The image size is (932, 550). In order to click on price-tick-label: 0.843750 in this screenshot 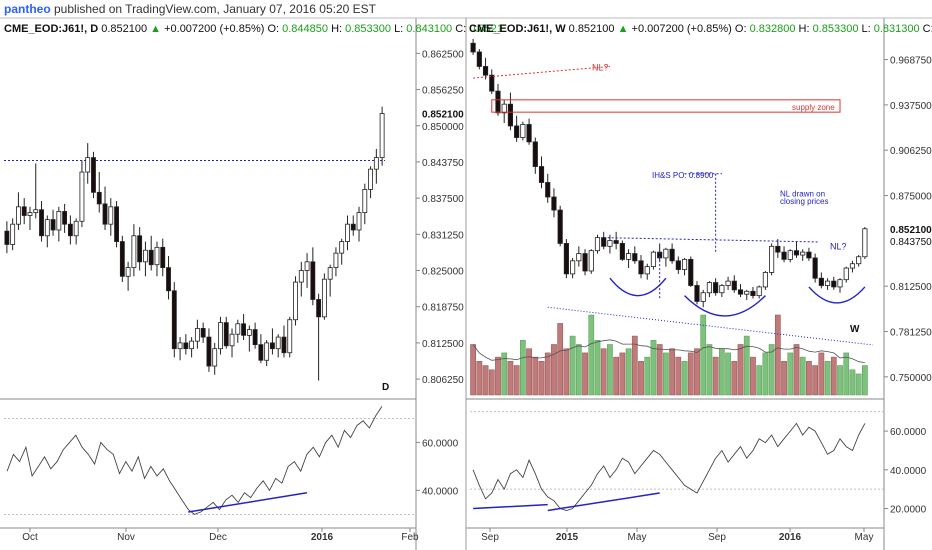, I will do `click(443, 163)`.